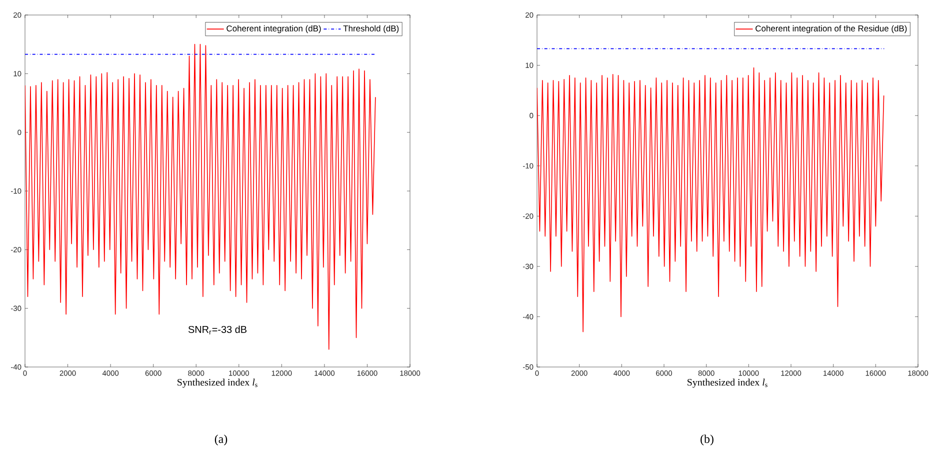 This screenshot has width=930, height=472. What do you see at coordinates (221, 440) in the screenshot?
I see `text: (a)` at bounding box center [221, 440].